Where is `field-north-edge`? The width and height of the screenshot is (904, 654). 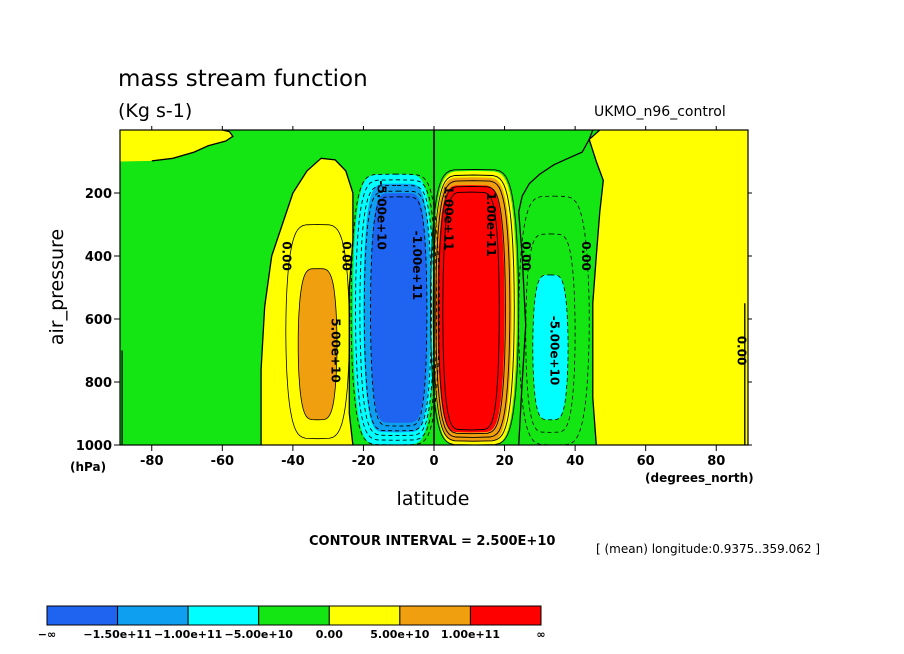 field-north-edge is located at coordinates (746, 374).